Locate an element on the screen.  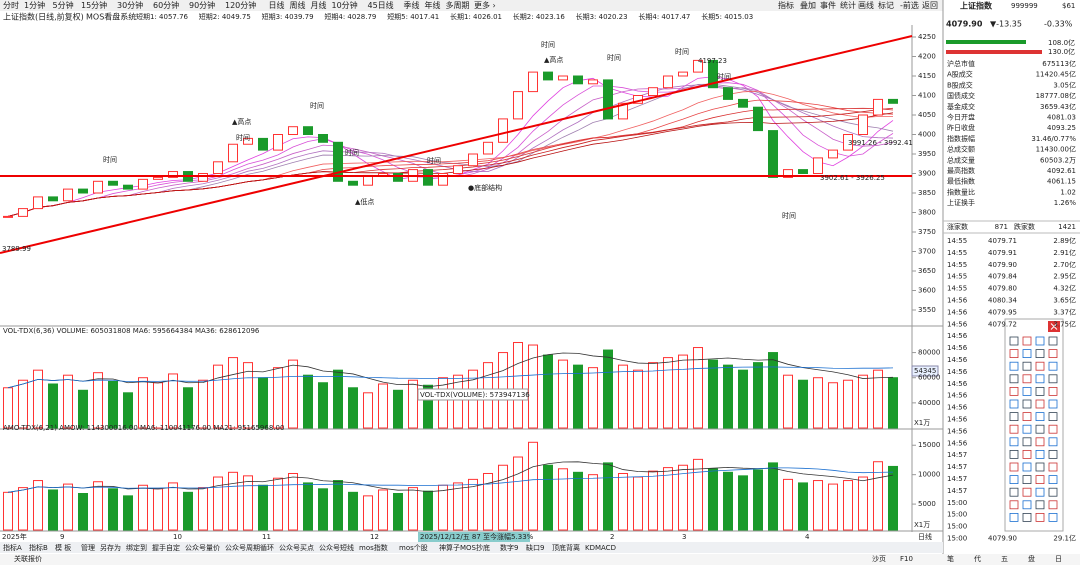
tab: 绑定到 is located at coordinates (136, 547).